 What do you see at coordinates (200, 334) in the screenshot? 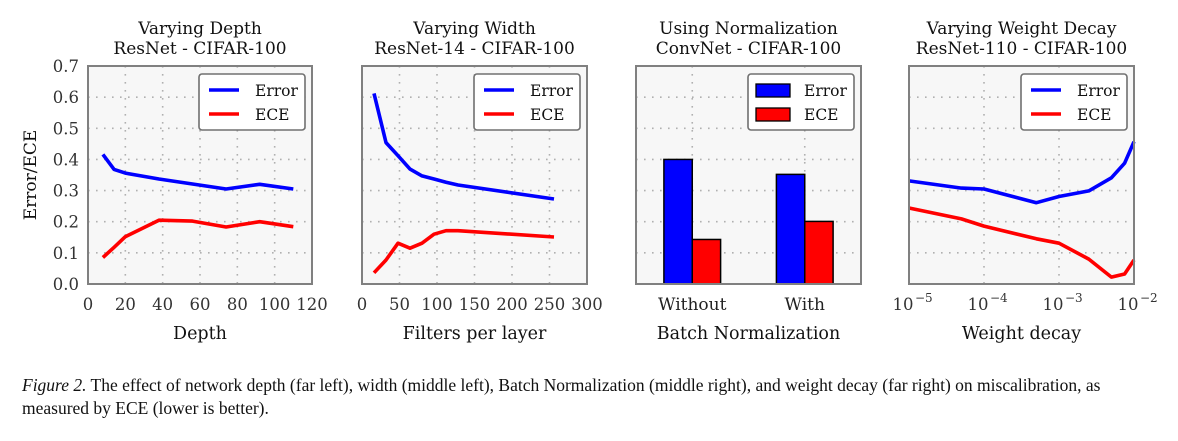
I see `x-axis-label: Depth` at bounding box center [200, 334].